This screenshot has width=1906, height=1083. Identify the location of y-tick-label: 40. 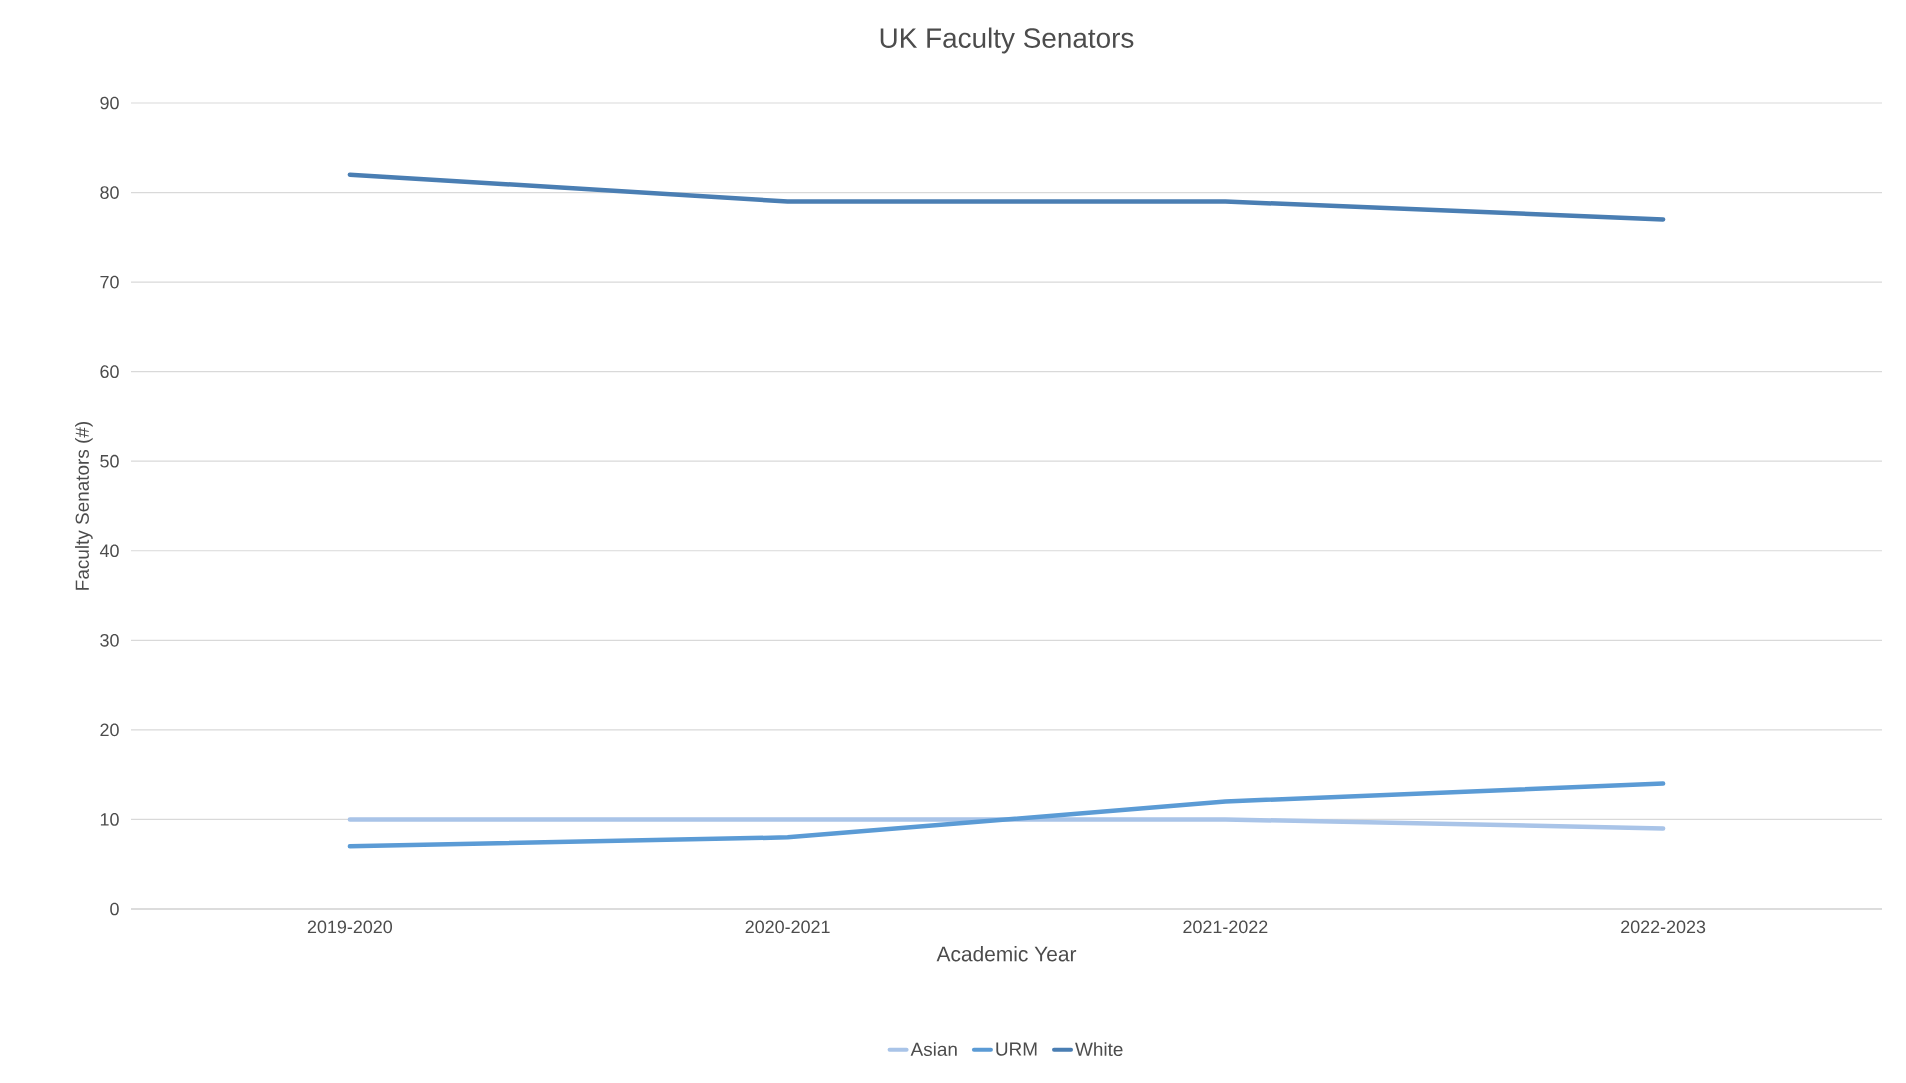
(109, 551).